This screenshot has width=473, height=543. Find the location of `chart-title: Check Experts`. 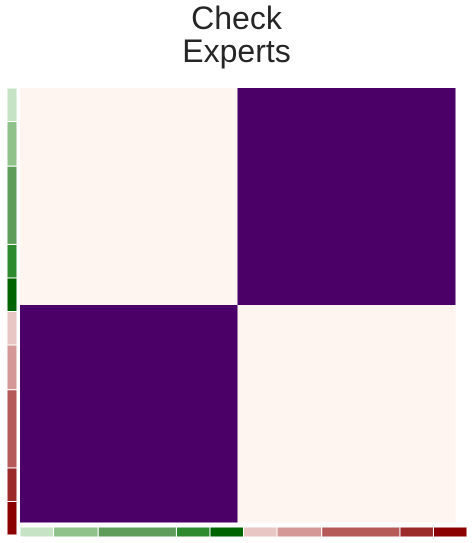

chart-title: Check Experts is located at coordinates (236, 34).